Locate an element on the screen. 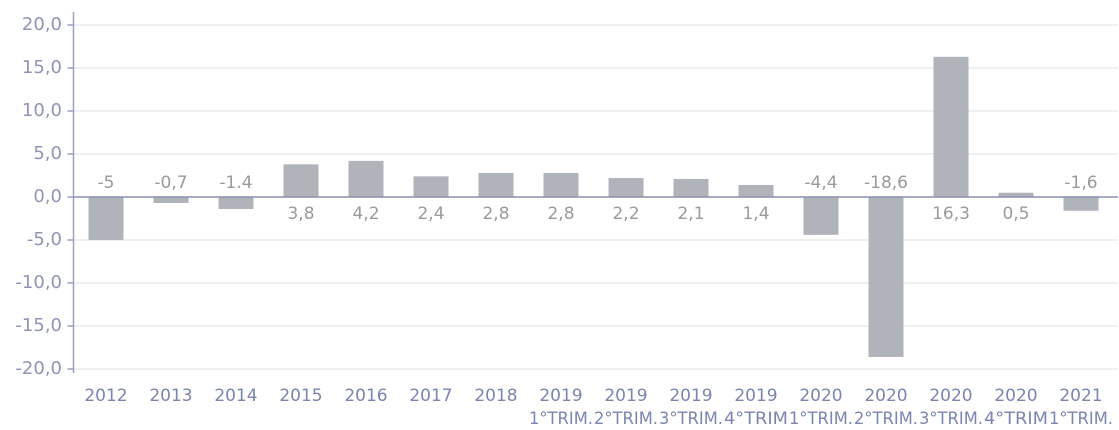 The width and height of the screenshot is (1119, 430). x-tick-label: 2018 is located at coordinates (495, 396).